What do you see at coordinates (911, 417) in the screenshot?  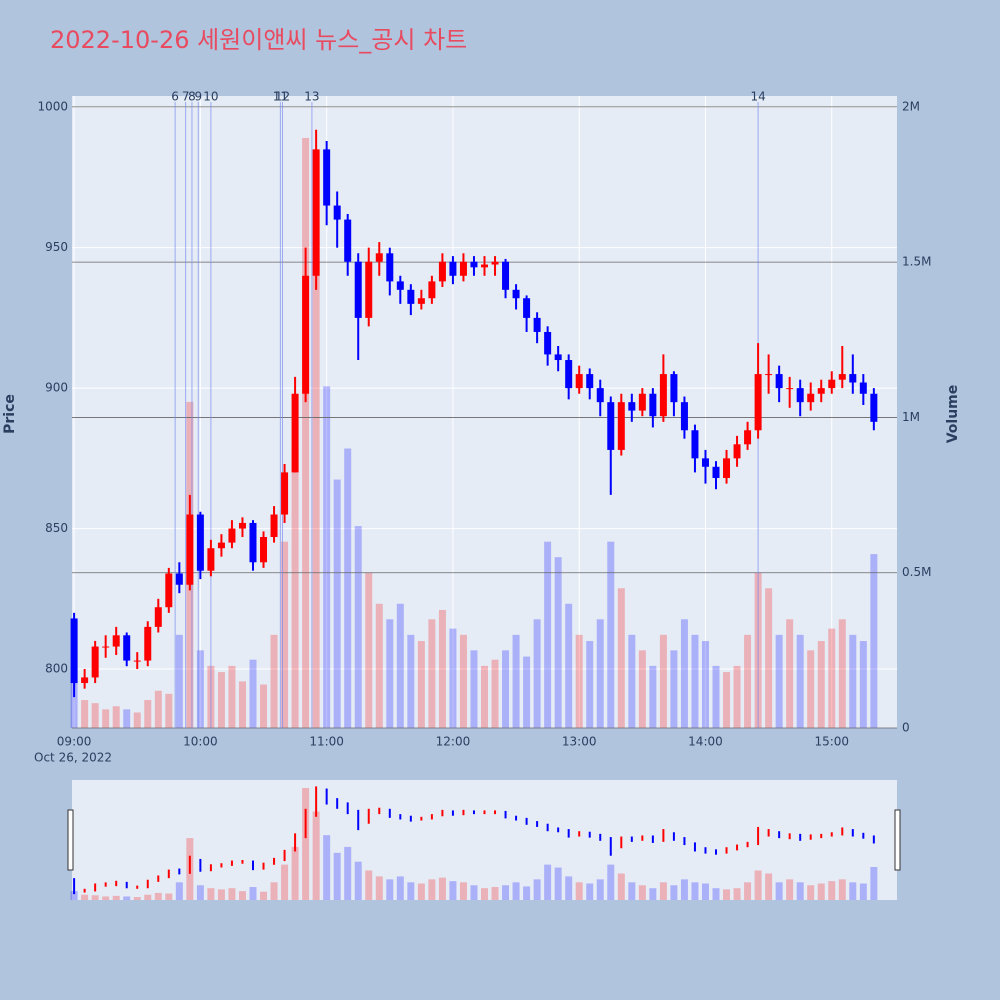 I see `y2-tick-label: 1M` at bounding box center [911, 417].